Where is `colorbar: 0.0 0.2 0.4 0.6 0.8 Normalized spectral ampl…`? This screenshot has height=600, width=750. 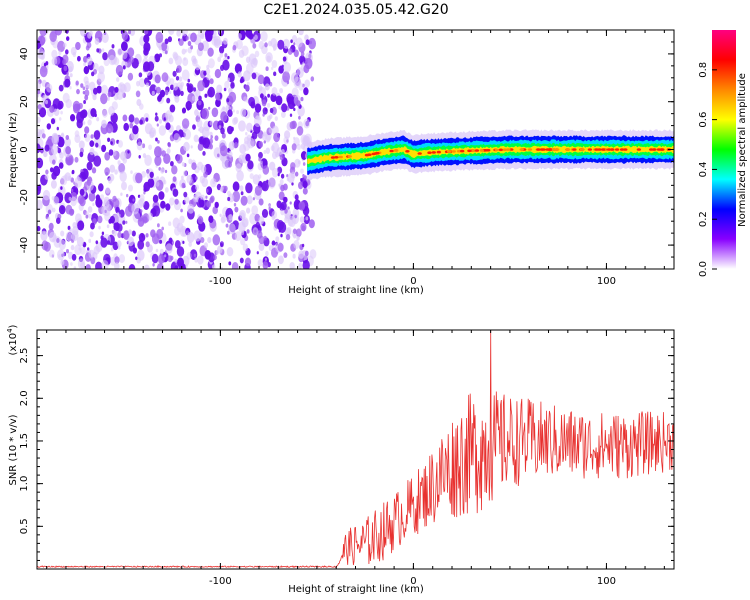
colorbar: 0.0 0.2 0.4 0.6 0.8 Normalized spectral ampl… is located at coordinates (723, 153).